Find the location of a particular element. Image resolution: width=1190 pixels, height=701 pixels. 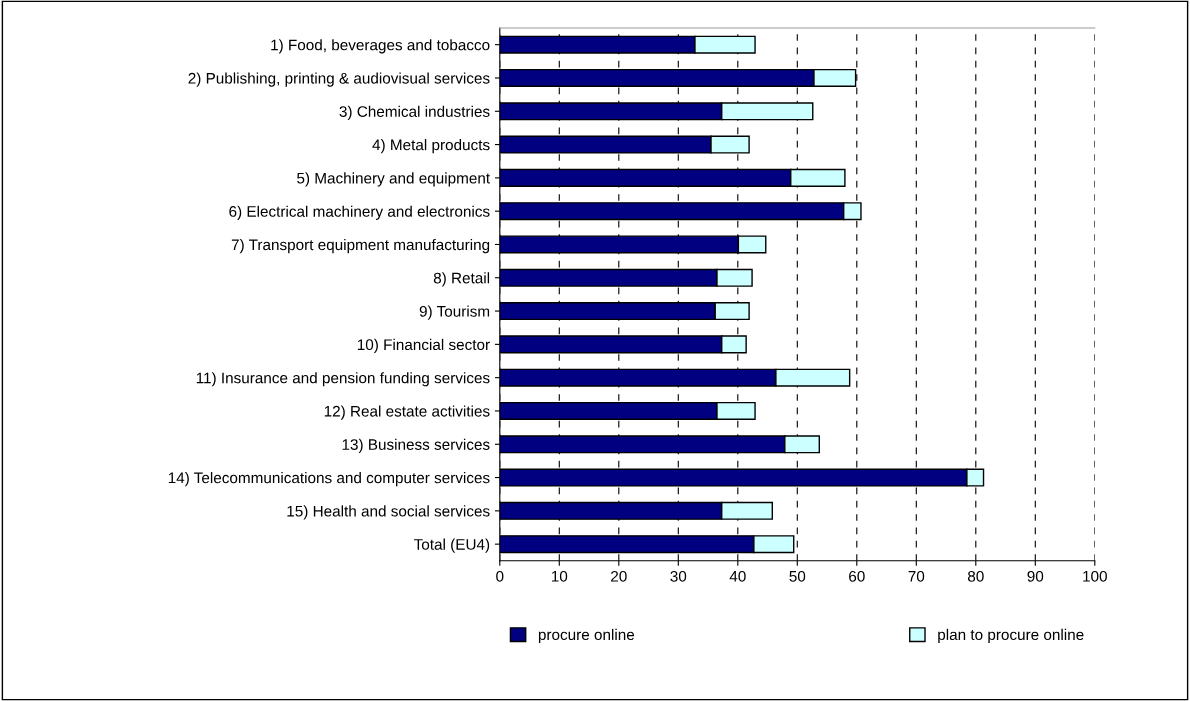

y-tick-label: 12) Real estate activities is located at coordinates (407, 412).